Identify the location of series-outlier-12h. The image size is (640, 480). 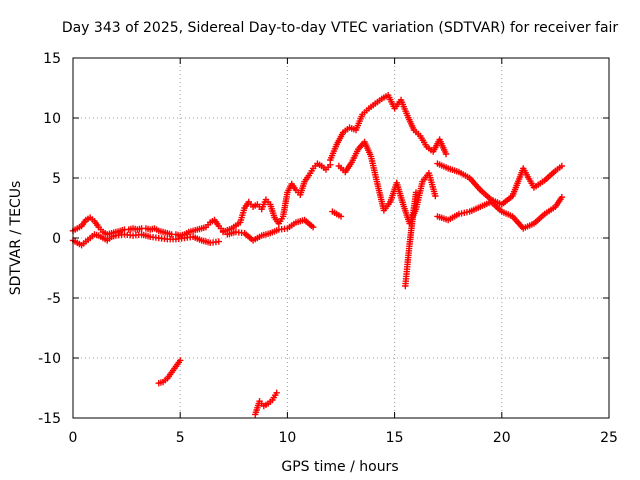
(337, 214).